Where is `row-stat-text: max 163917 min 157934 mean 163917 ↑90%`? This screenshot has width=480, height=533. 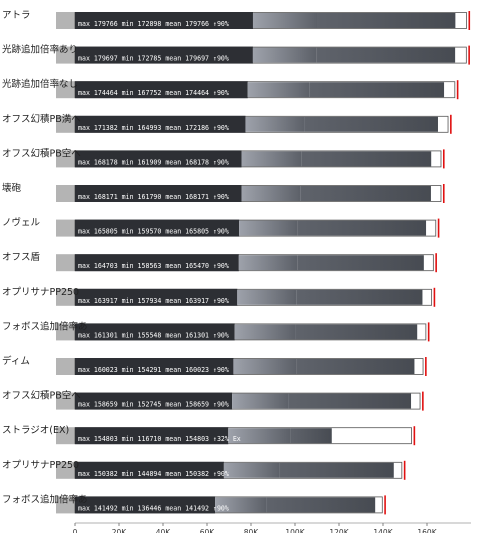 row-stat-text: max 163917 min 157934 mean 163917 ↑90% is located at coordinates (153, 301).